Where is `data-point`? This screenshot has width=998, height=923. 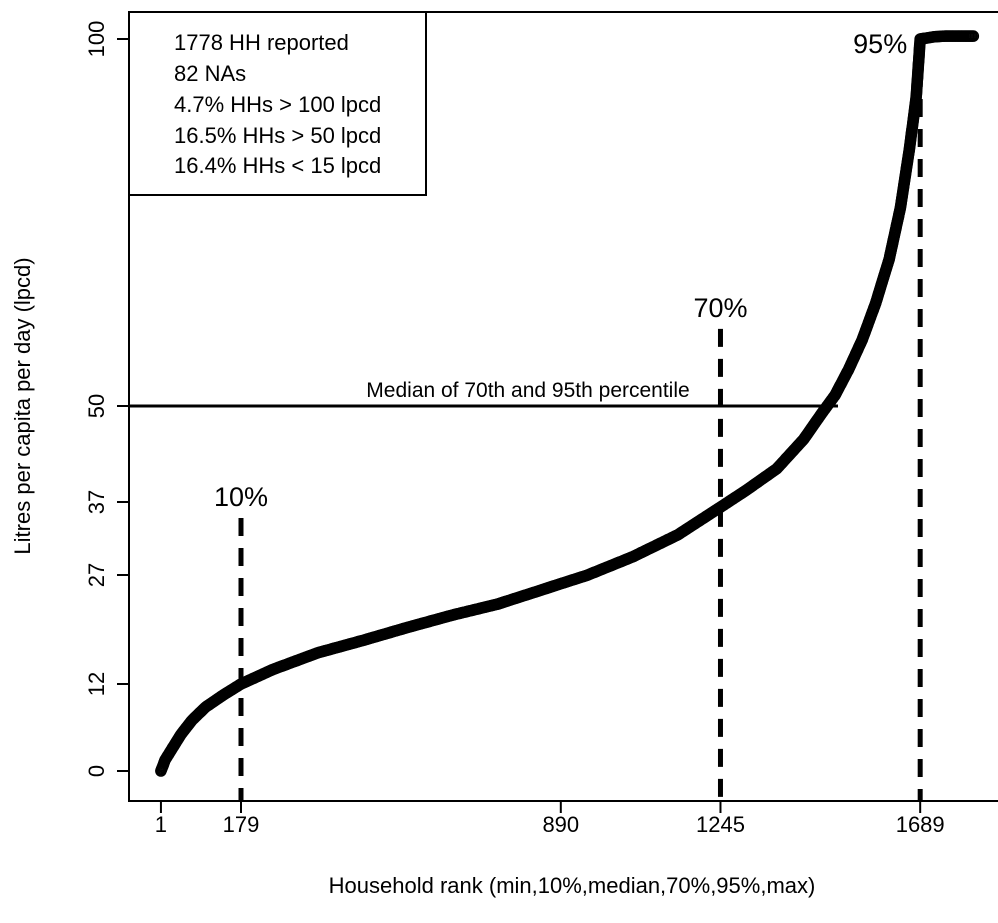
data-point is located at coordinates (973, 36).